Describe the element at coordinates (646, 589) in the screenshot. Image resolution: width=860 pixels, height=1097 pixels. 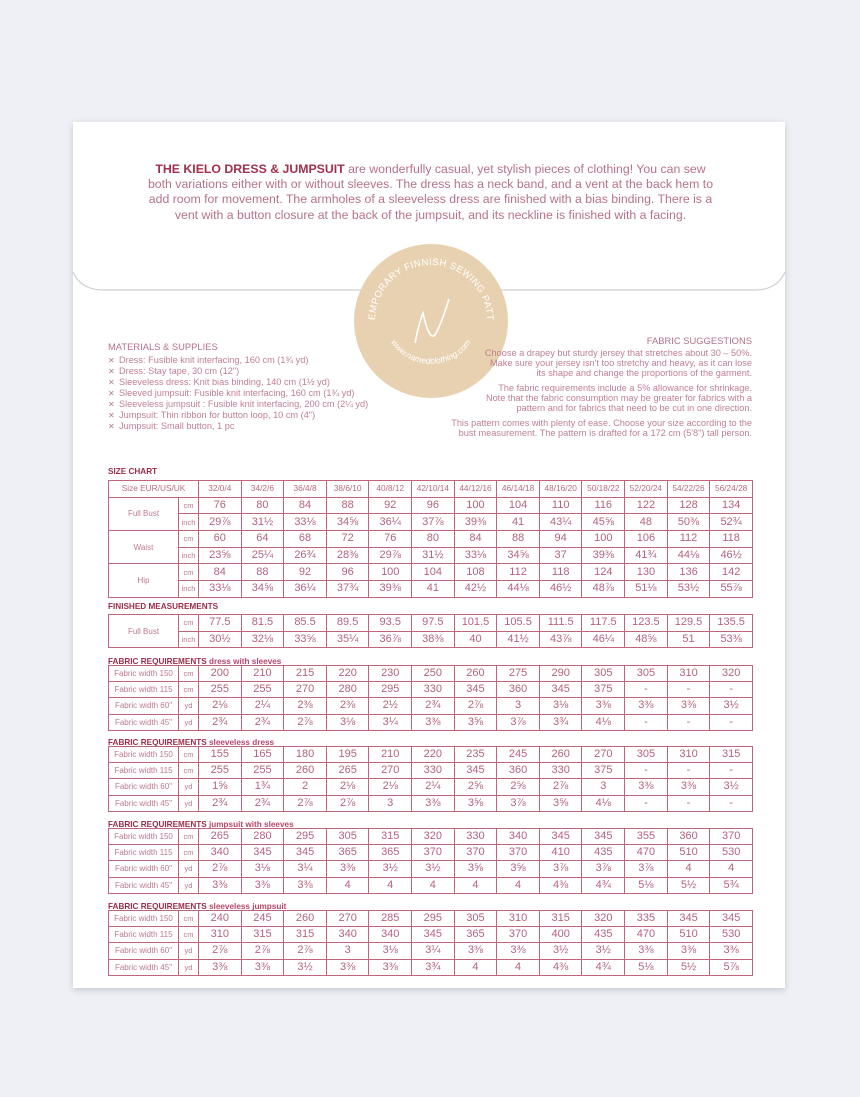
I see `value-cell: 51⅛` at that location.